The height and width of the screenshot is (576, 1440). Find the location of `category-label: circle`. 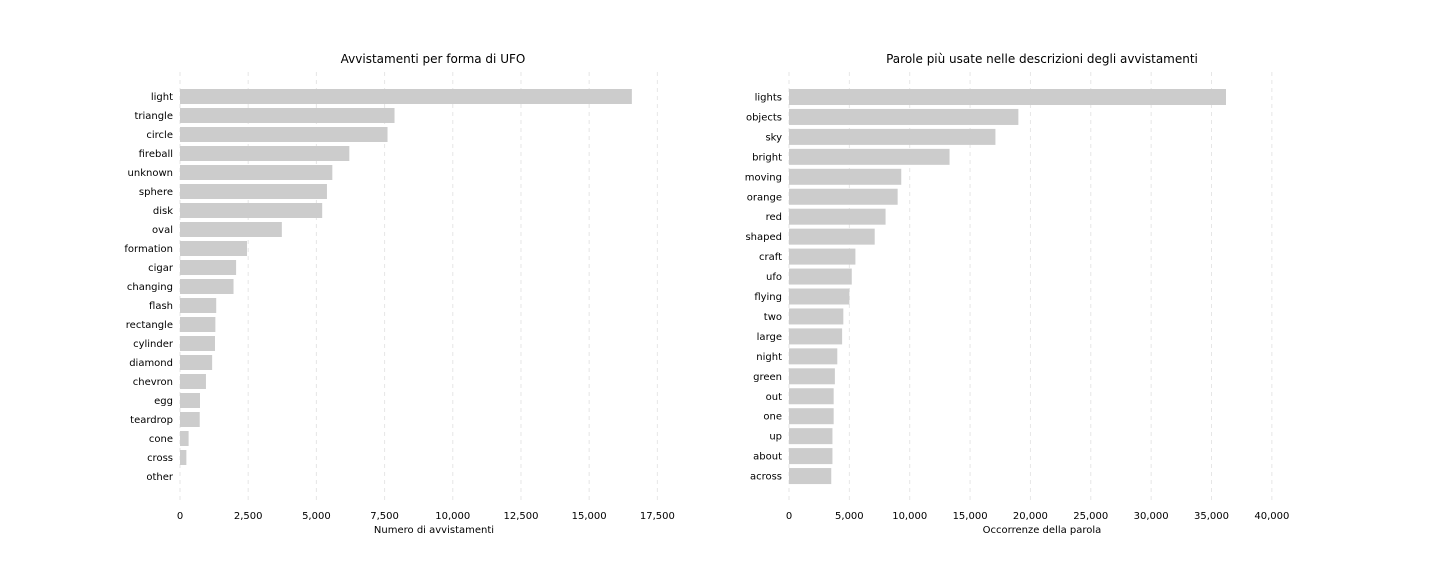

category-label: circle is located at coordinates (159, 135).